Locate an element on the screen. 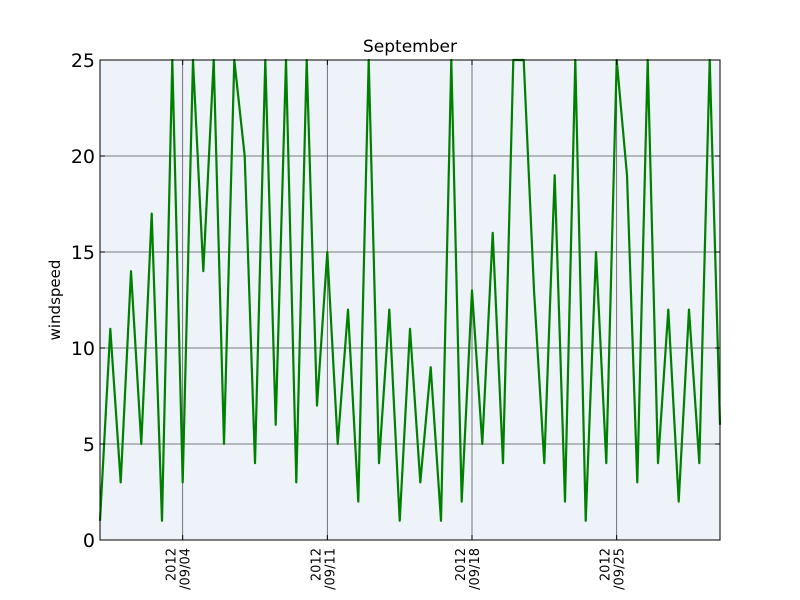  y-axis-label: windspeed is located at coordinates (55, 300).